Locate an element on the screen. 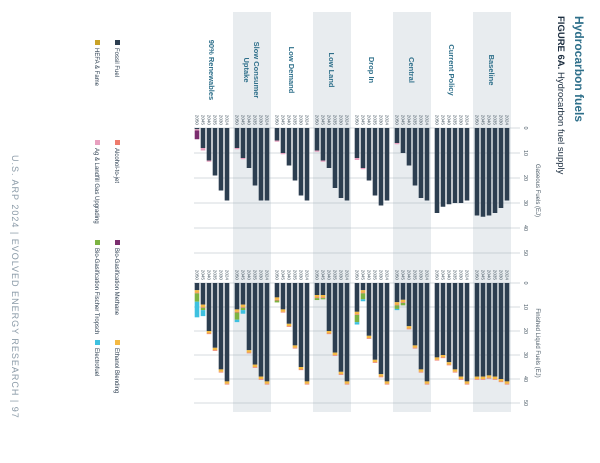 Image resolution: width=600 pixels, height=463 pixels. tick-label: 10 is located at coordinates (525, 153).